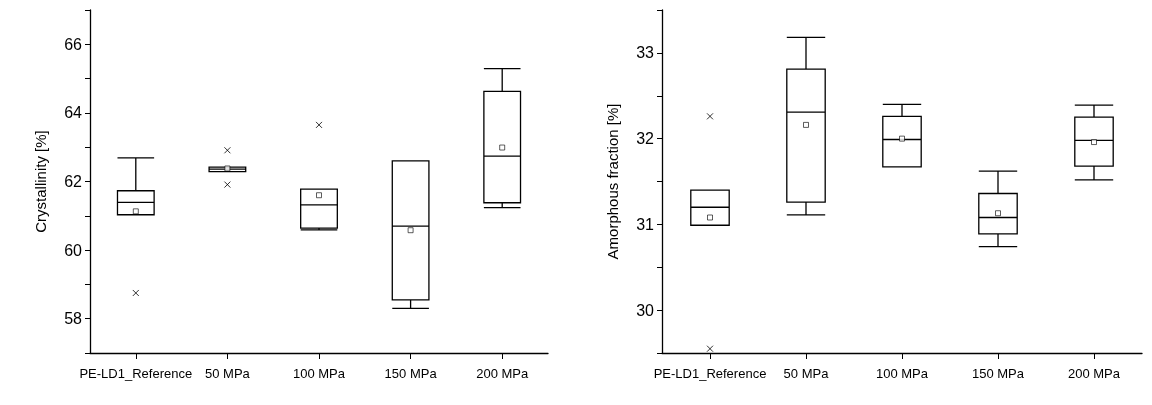 This screenshot has width=1152, height=405. What do you see at coordinates (40, 181) in the screenshot?
I see `y-axis-title: Crystallinity [%]` at bounding box center [40, 181].